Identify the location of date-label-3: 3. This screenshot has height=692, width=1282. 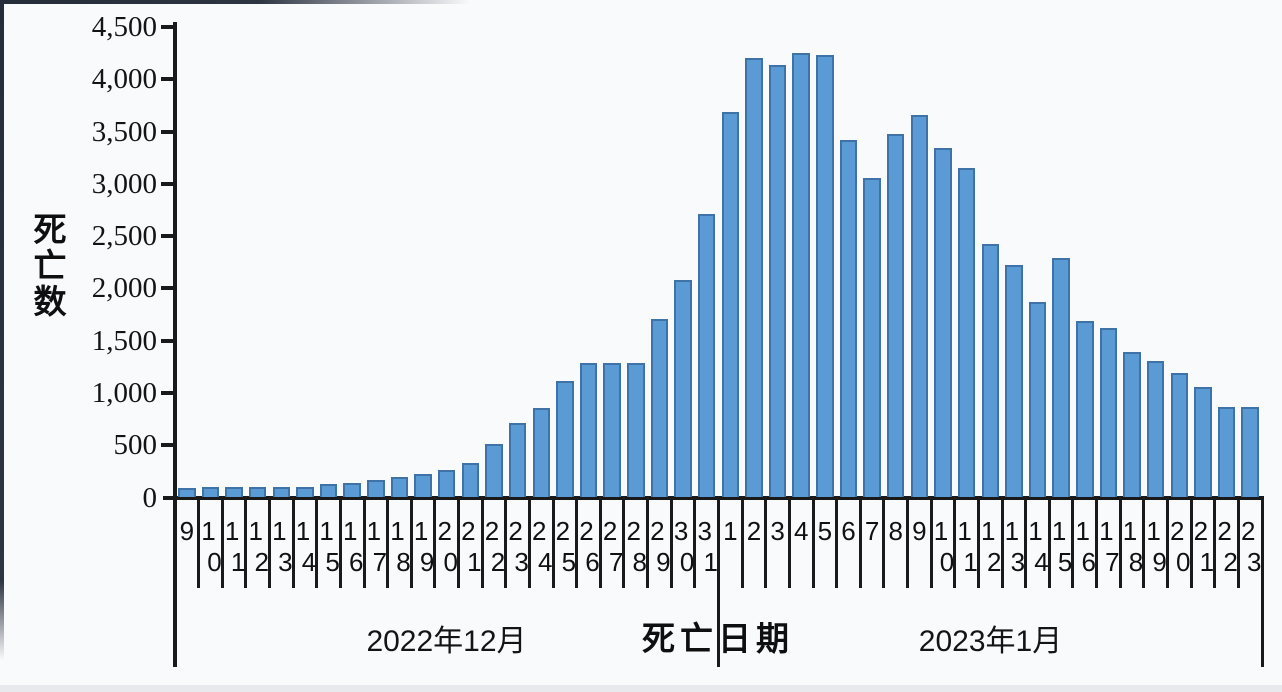
(777, 531).